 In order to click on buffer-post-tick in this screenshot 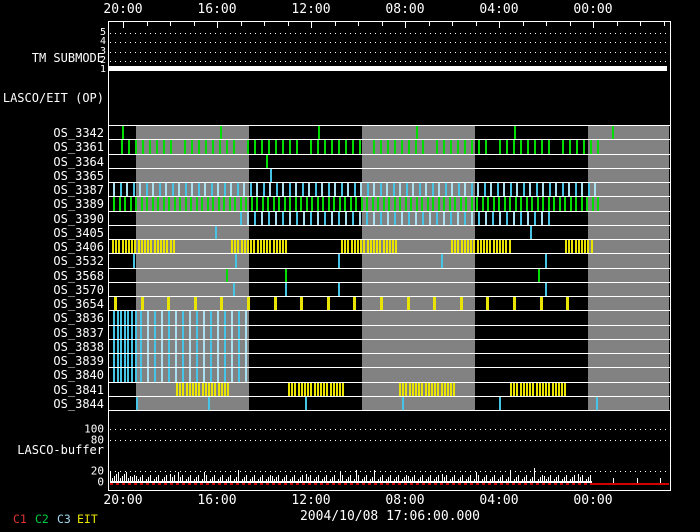, I will do `click(660, 480)`.